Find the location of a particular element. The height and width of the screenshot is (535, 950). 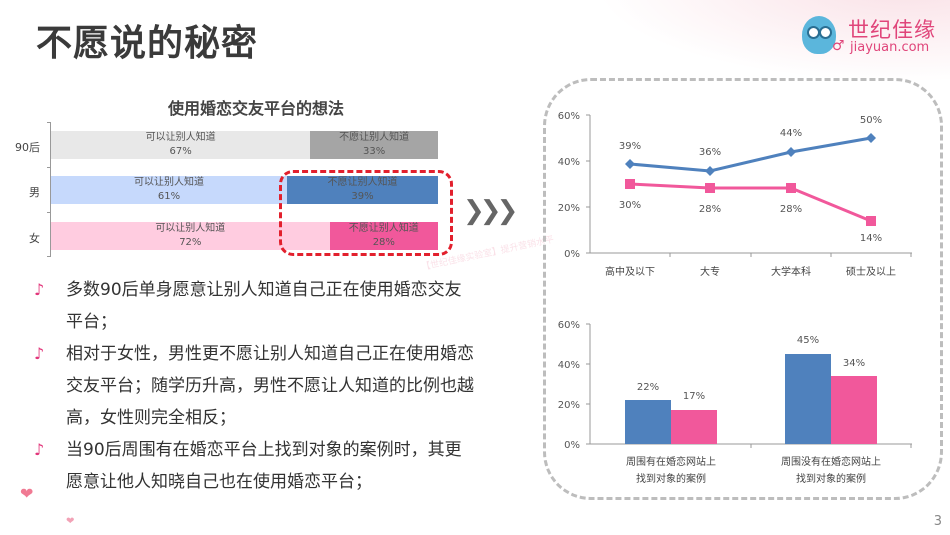

bar-group1-male is located at coordinates (648, 422).